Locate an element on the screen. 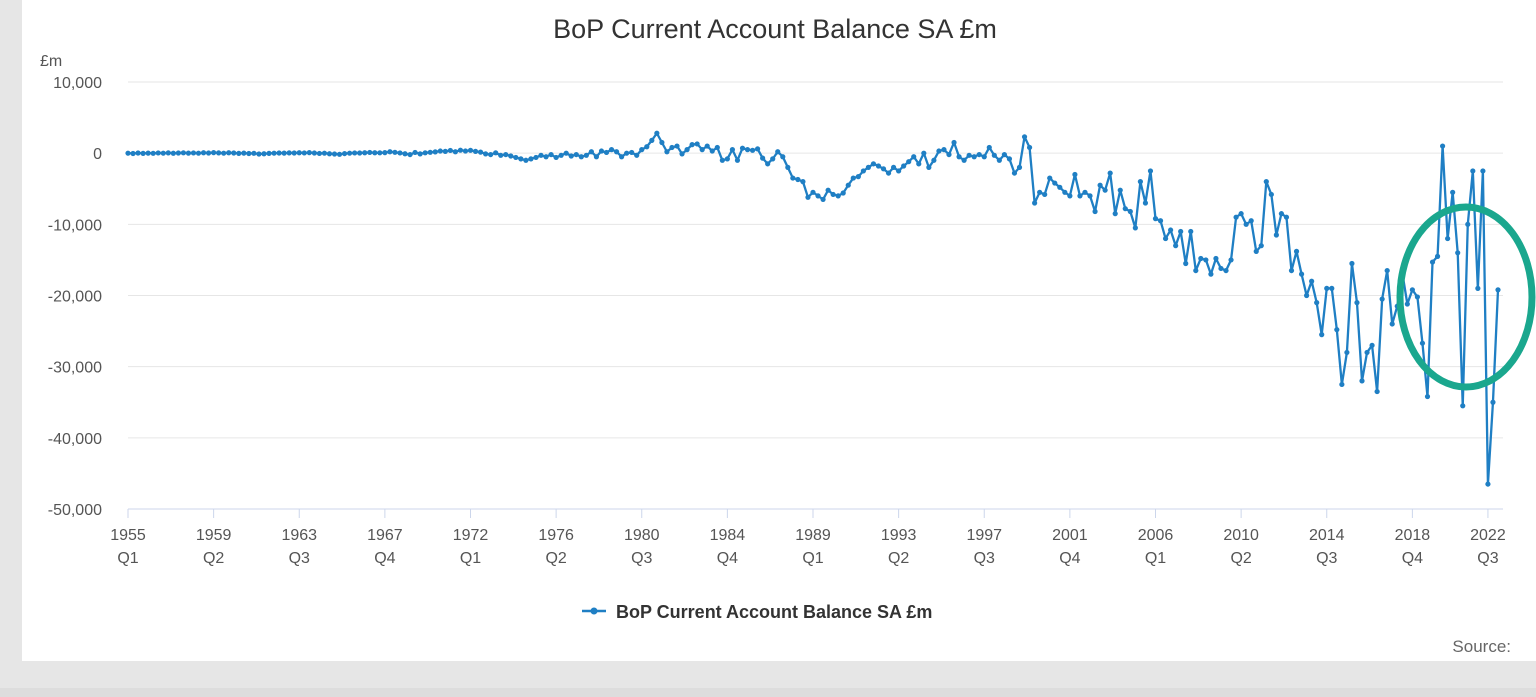 The height and width of the screenshot is (697, 1536). legend: BoP Current Account Balance SA £m is located at coordinates (757, 612).